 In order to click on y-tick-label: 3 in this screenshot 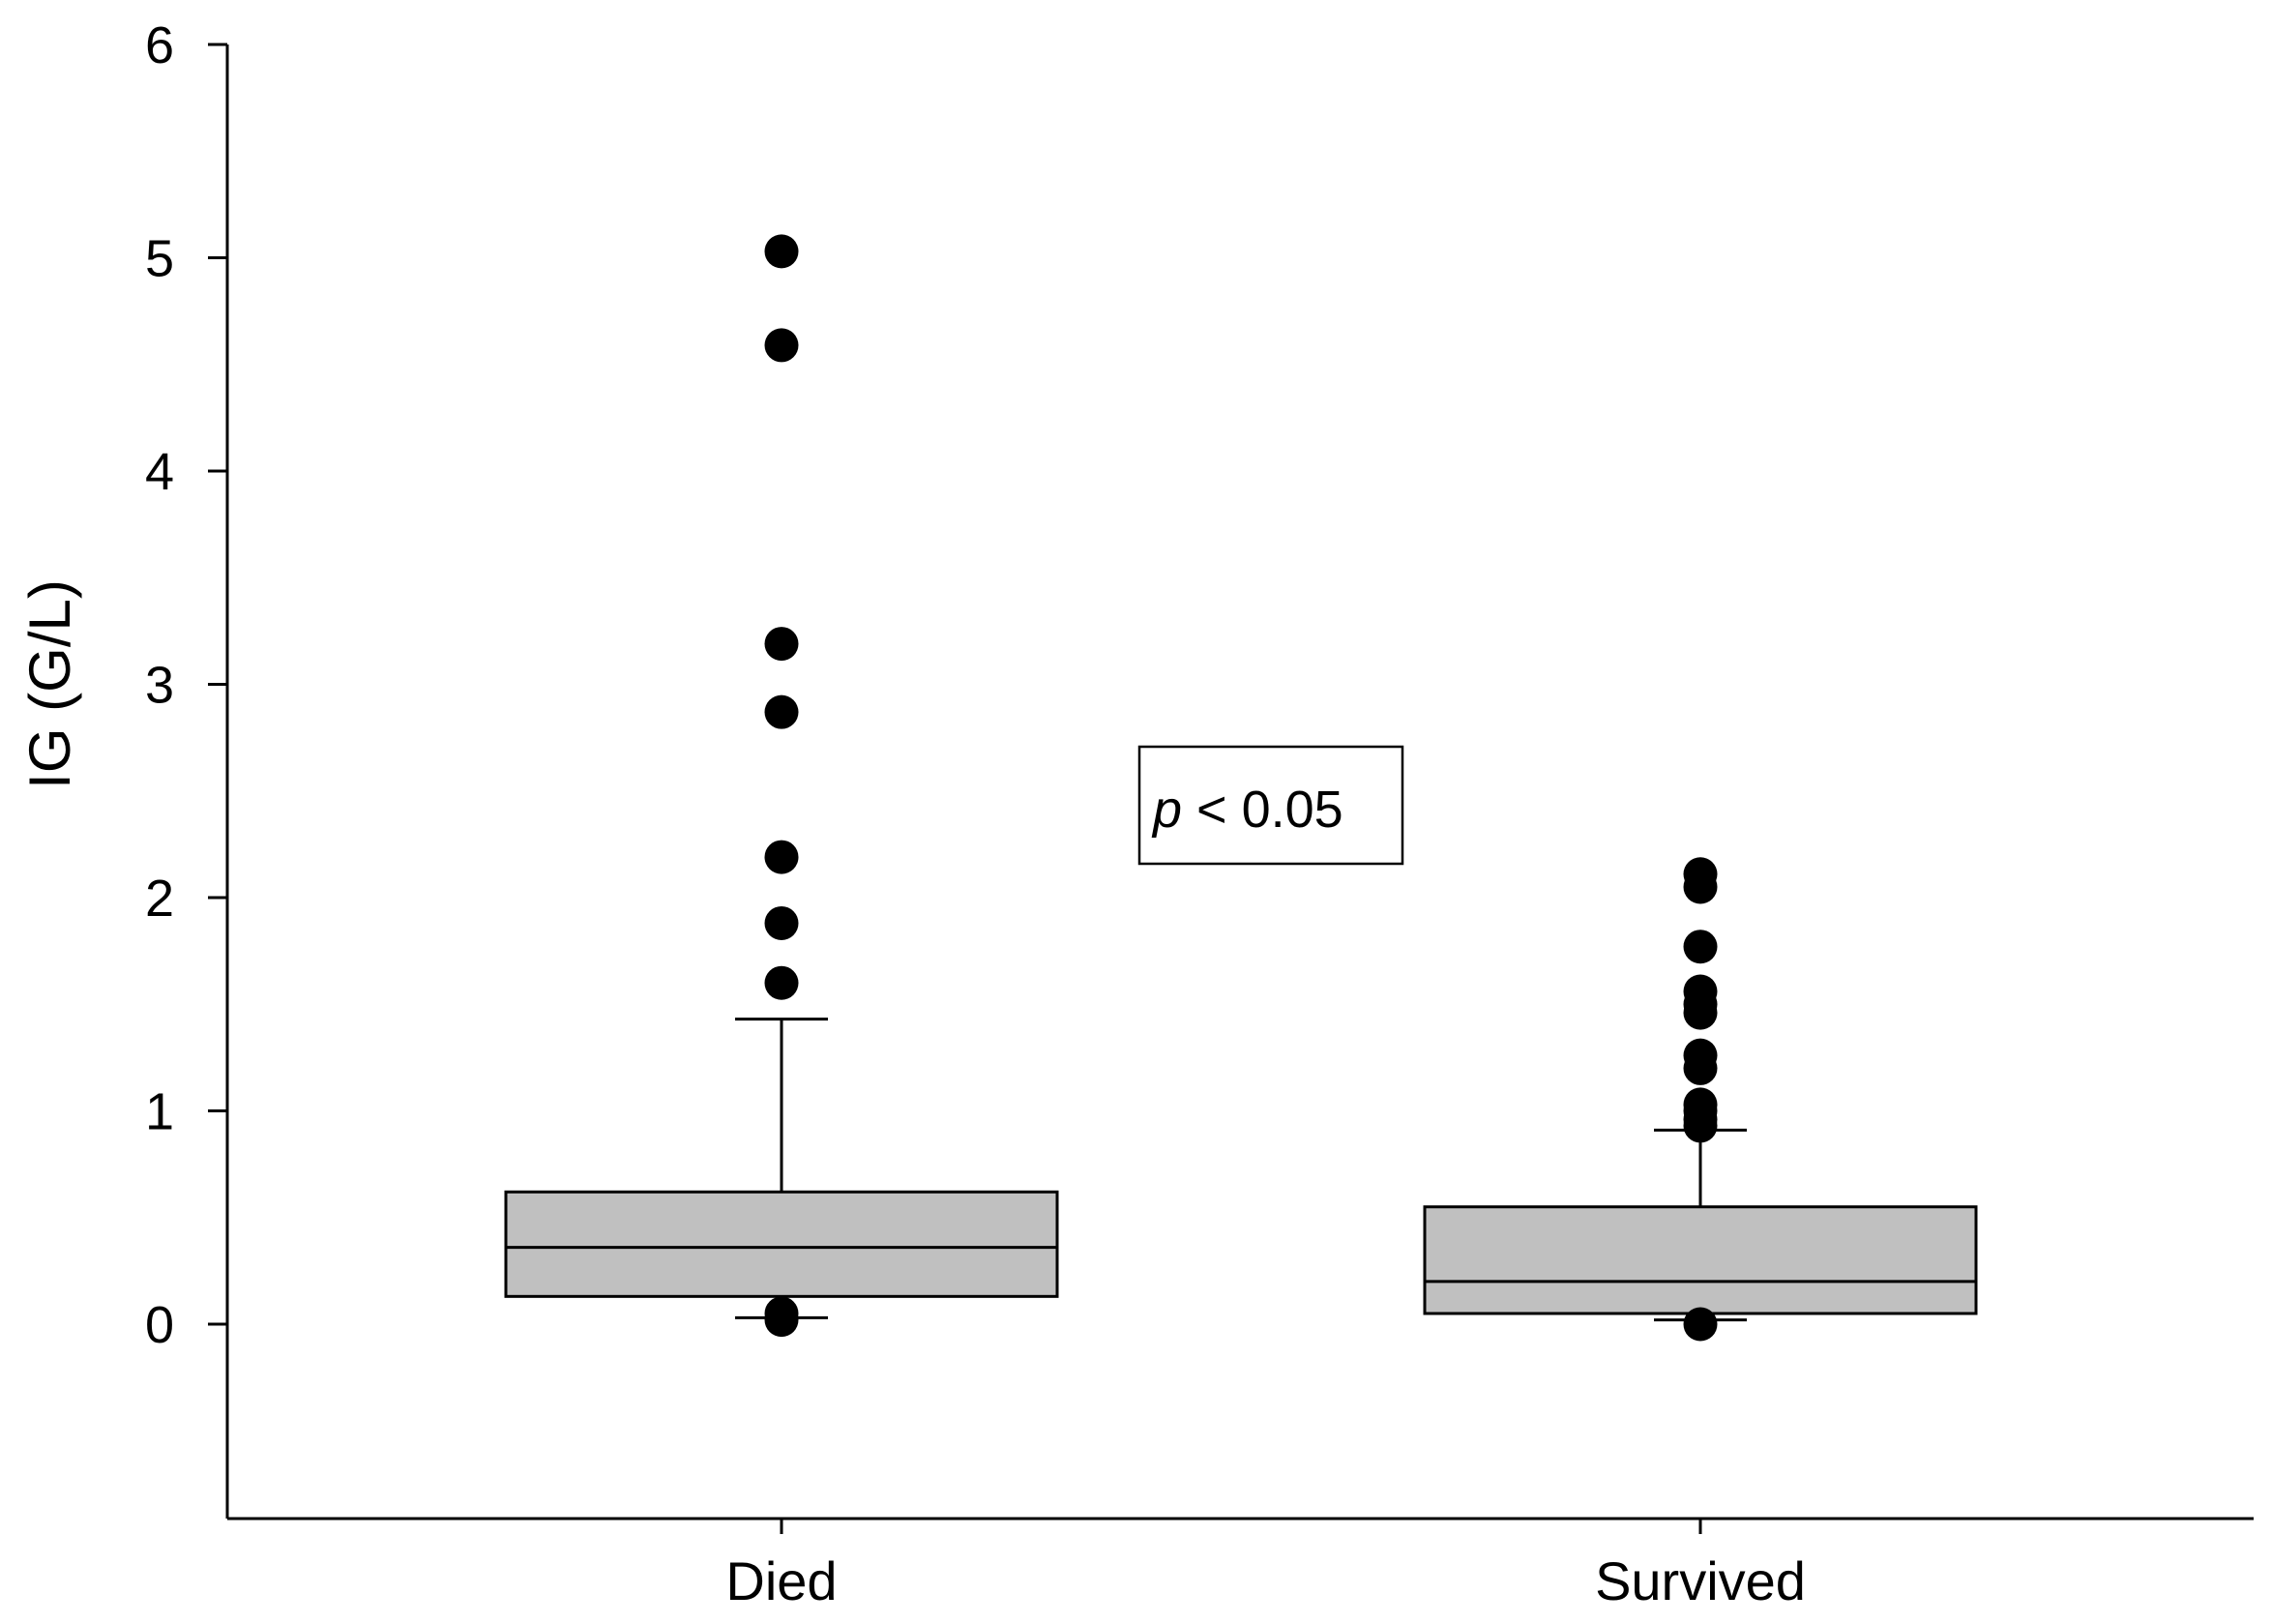, I will do `click(159, 686)`.